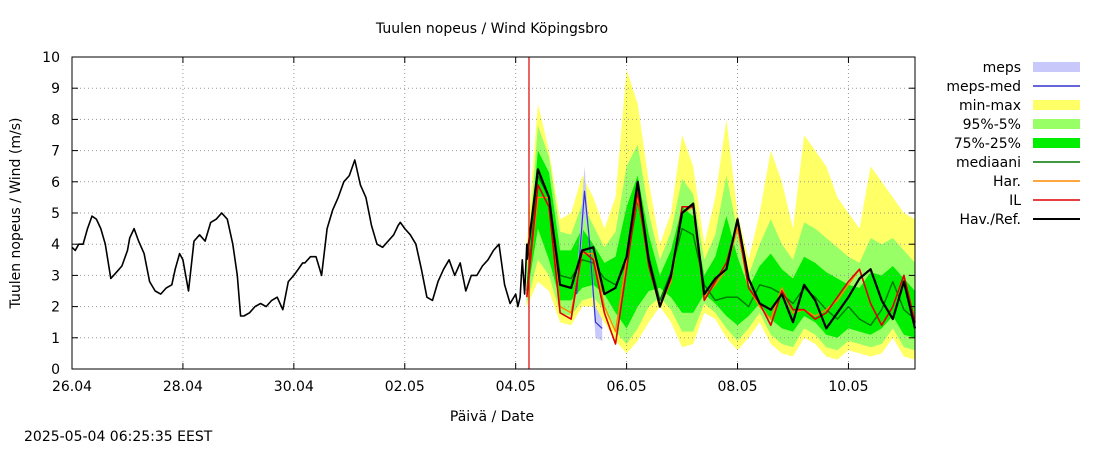 The height and width of the screenshot is (450, 1100). I want to click on legend-label: 95%-5%, so click(992, 125).